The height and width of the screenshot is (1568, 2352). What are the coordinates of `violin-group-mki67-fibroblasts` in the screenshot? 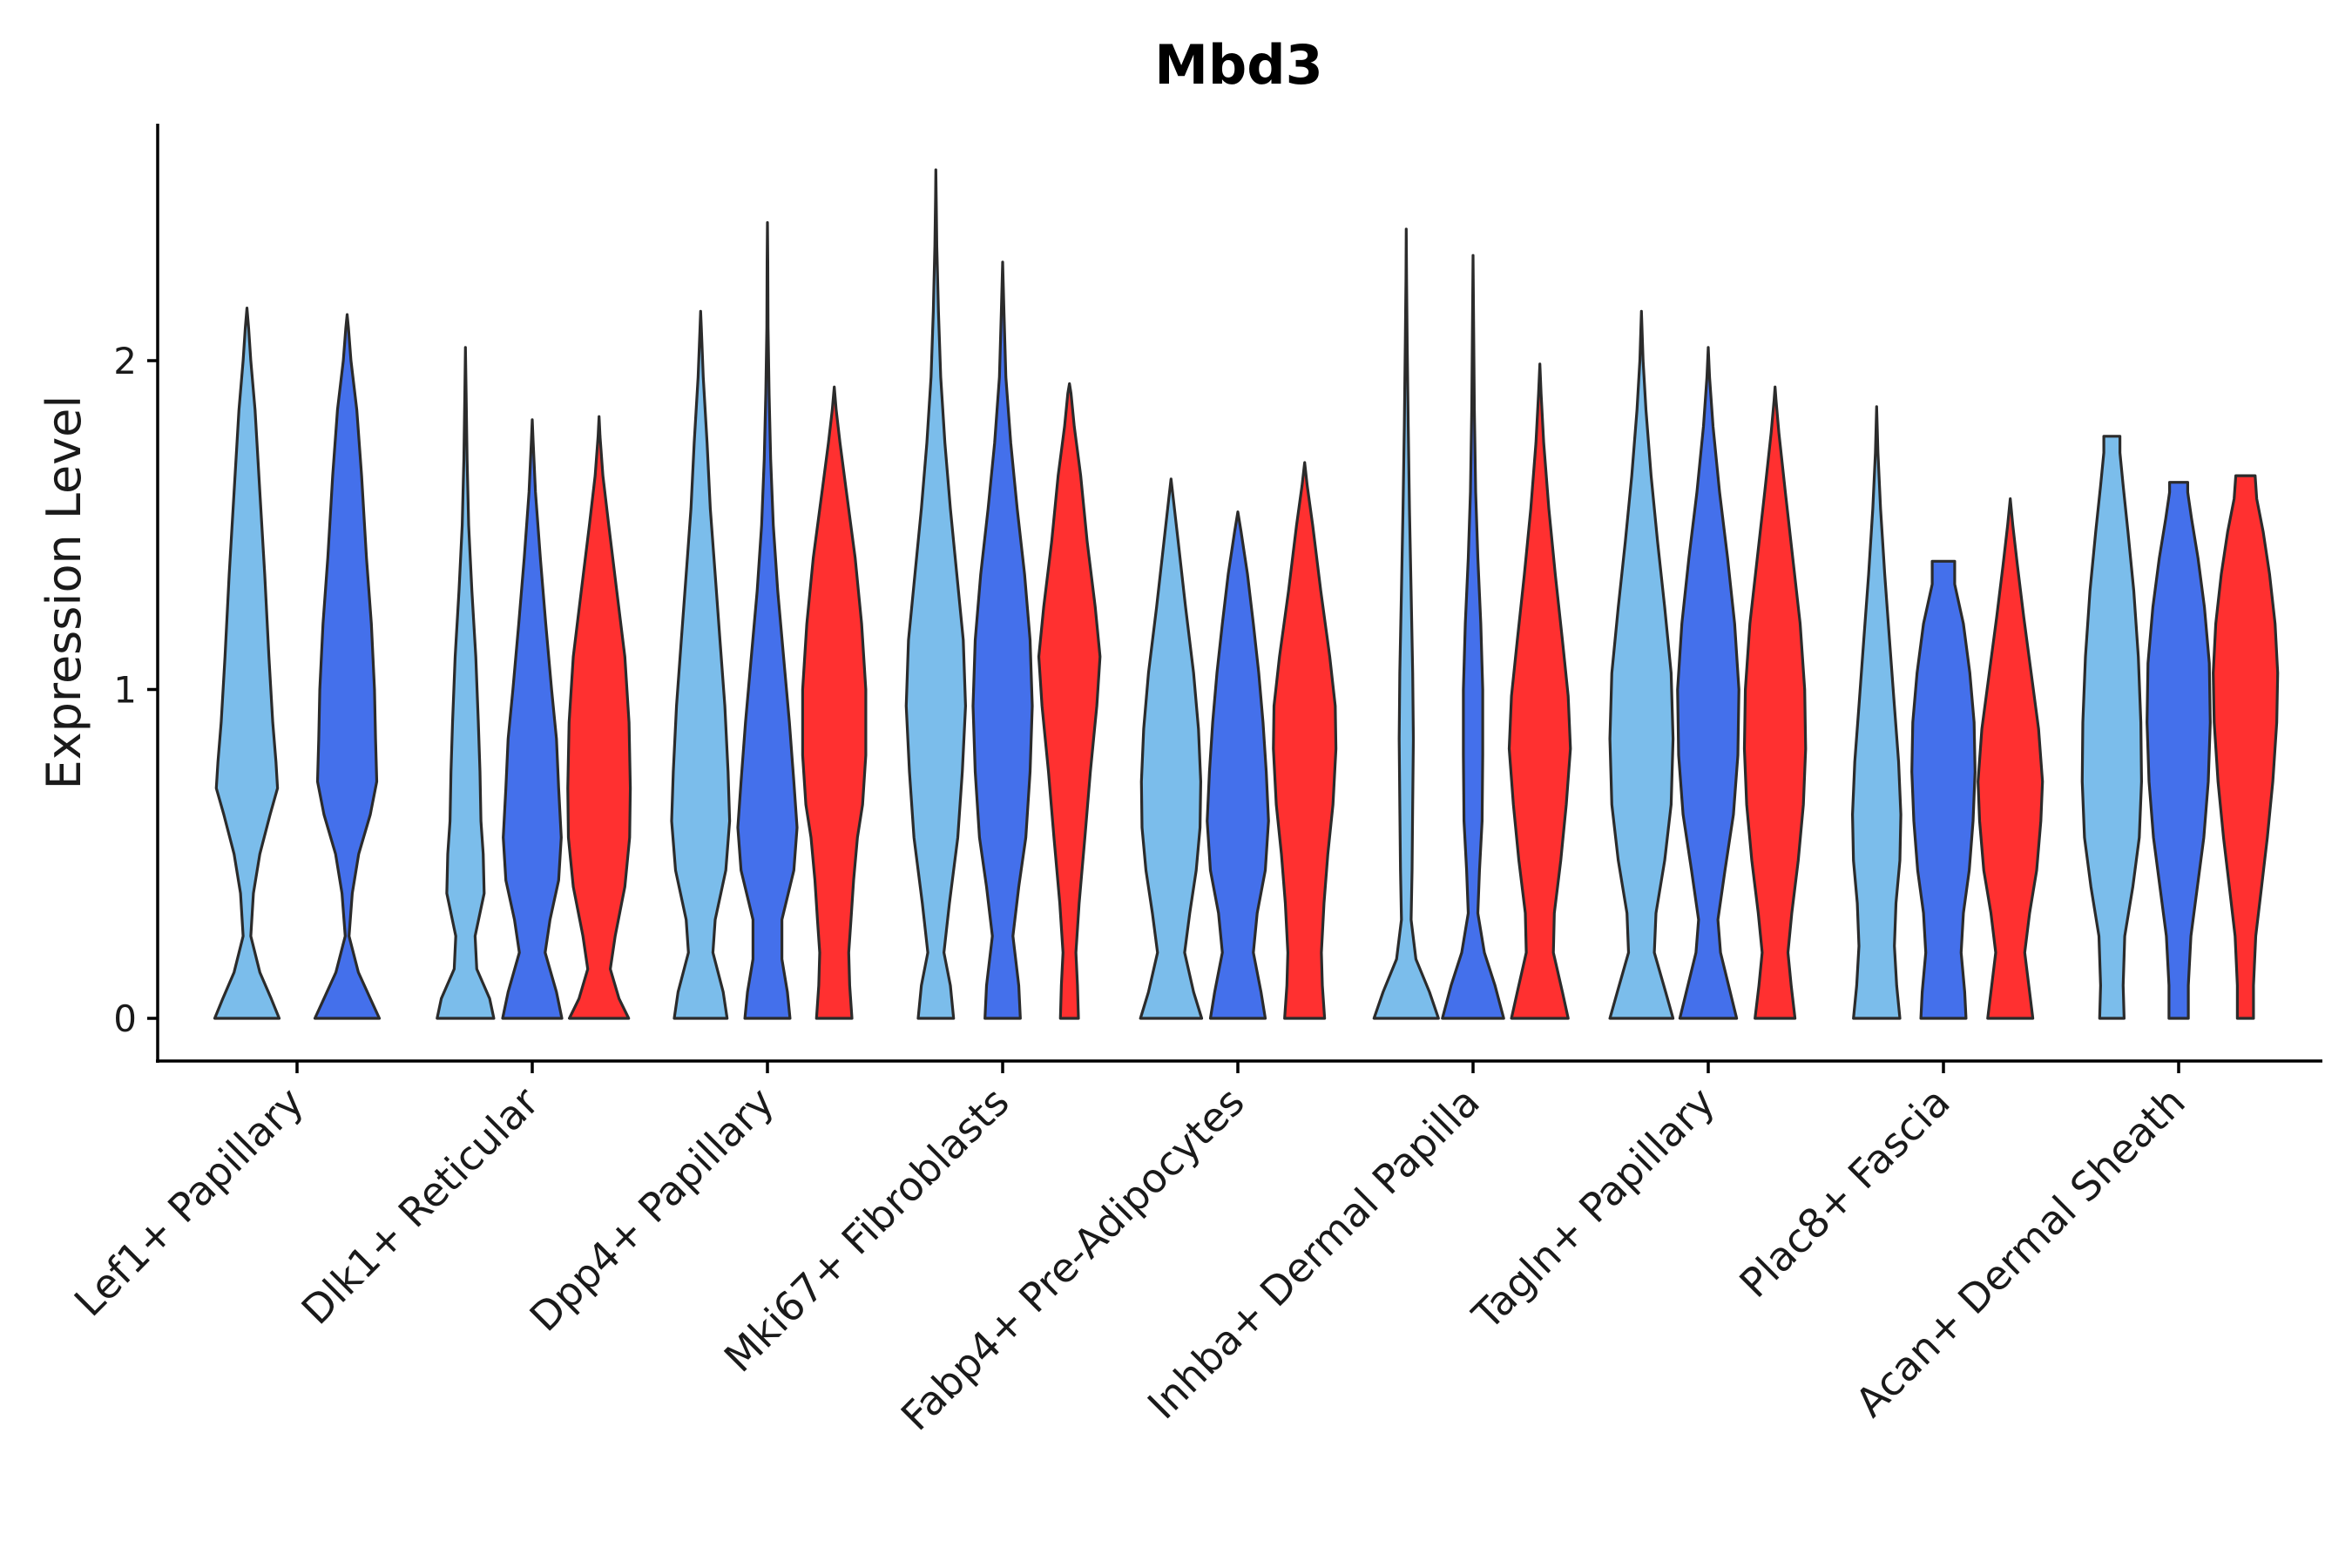 It's located at (1003, 594).